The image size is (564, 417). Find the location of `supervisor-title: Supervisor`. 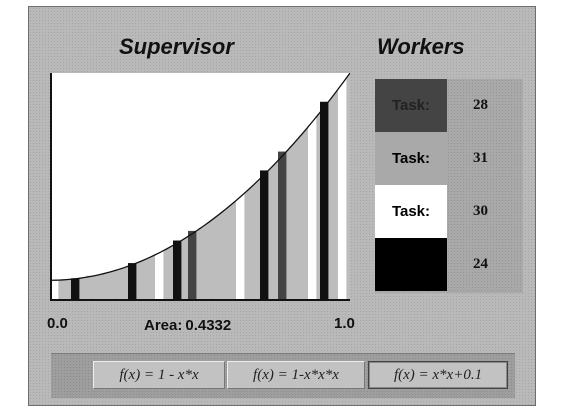

supervisor-title: Supervisor is located at coordinates (176, 47).